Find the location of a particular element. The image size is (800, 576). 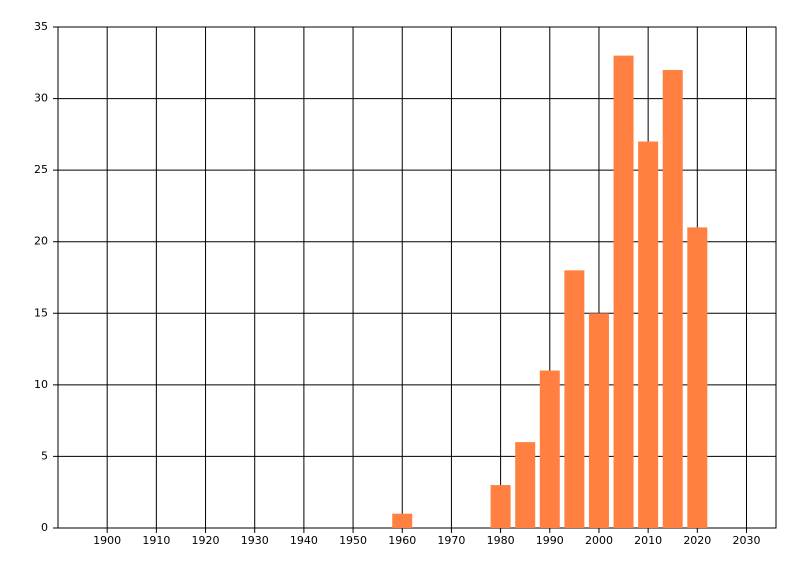

x-tick-label: 1960 is located at coordinates (402, 540).